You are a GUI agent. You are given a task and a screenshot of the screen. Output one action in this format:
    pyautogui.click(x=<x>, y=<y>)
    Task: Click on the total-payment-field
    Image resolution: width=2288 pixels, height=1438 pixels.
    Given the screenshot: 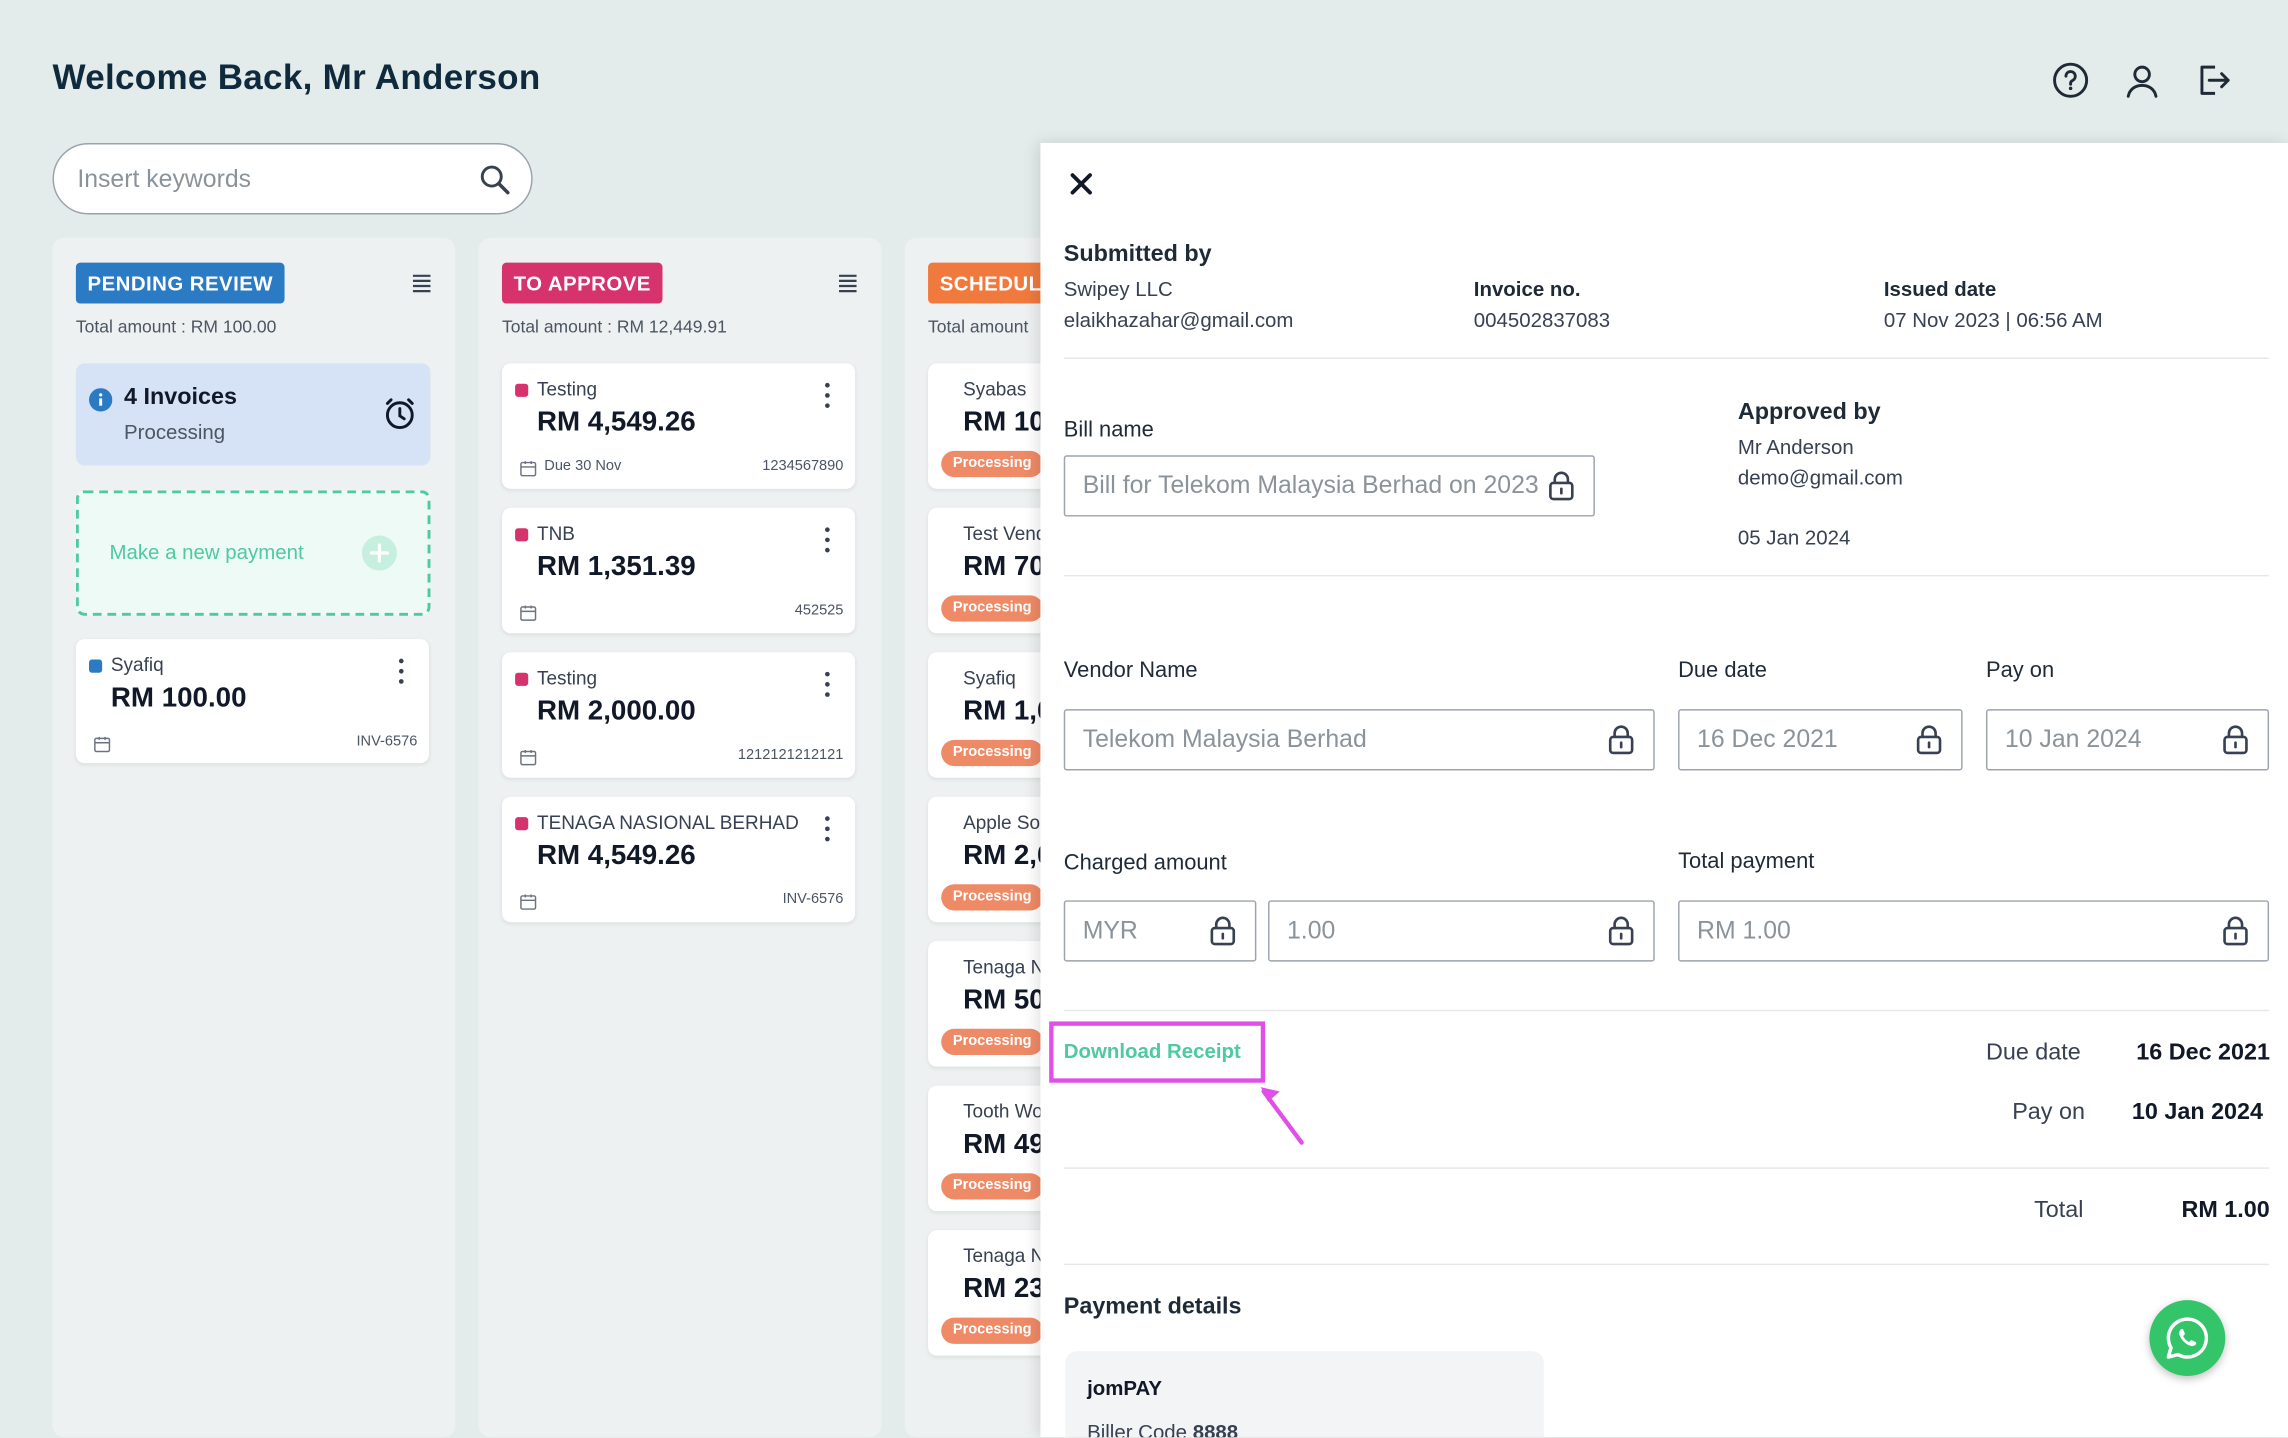 What is the action you would take?
    pyautogui.click(x=1974, y=931)
    